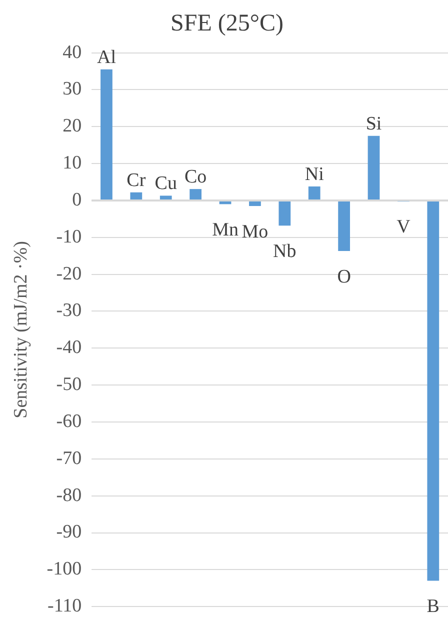 The height and width of the screenshot is (628, 448). I want to click on x-tick-label: Mo, so click(255, 232).